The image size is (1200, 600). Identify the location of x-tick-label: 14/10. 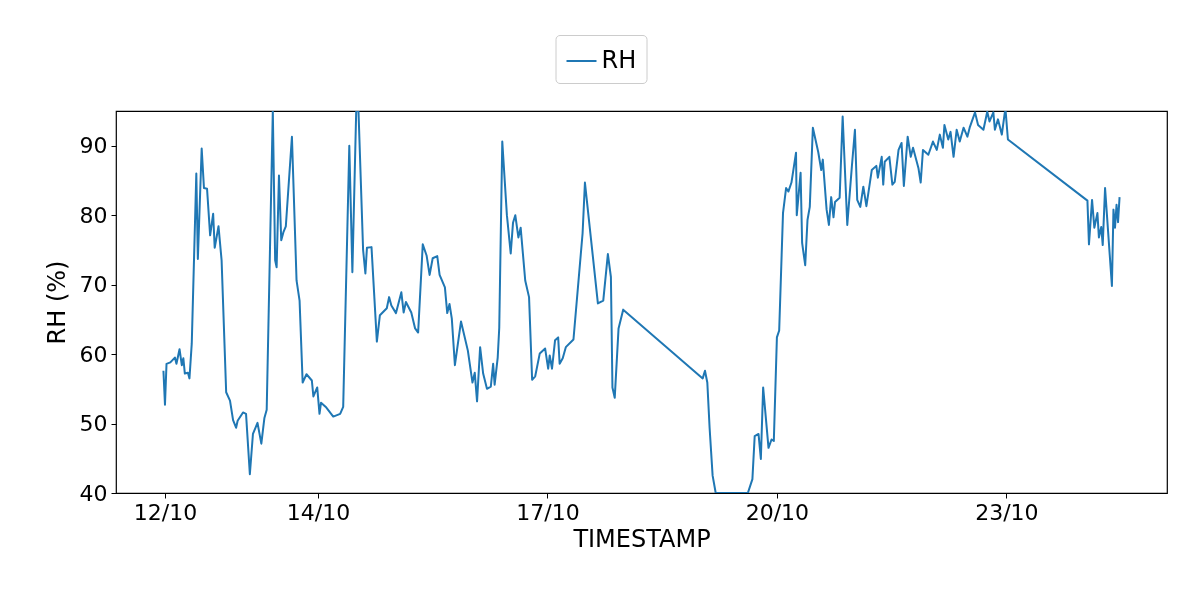
(318, 512).